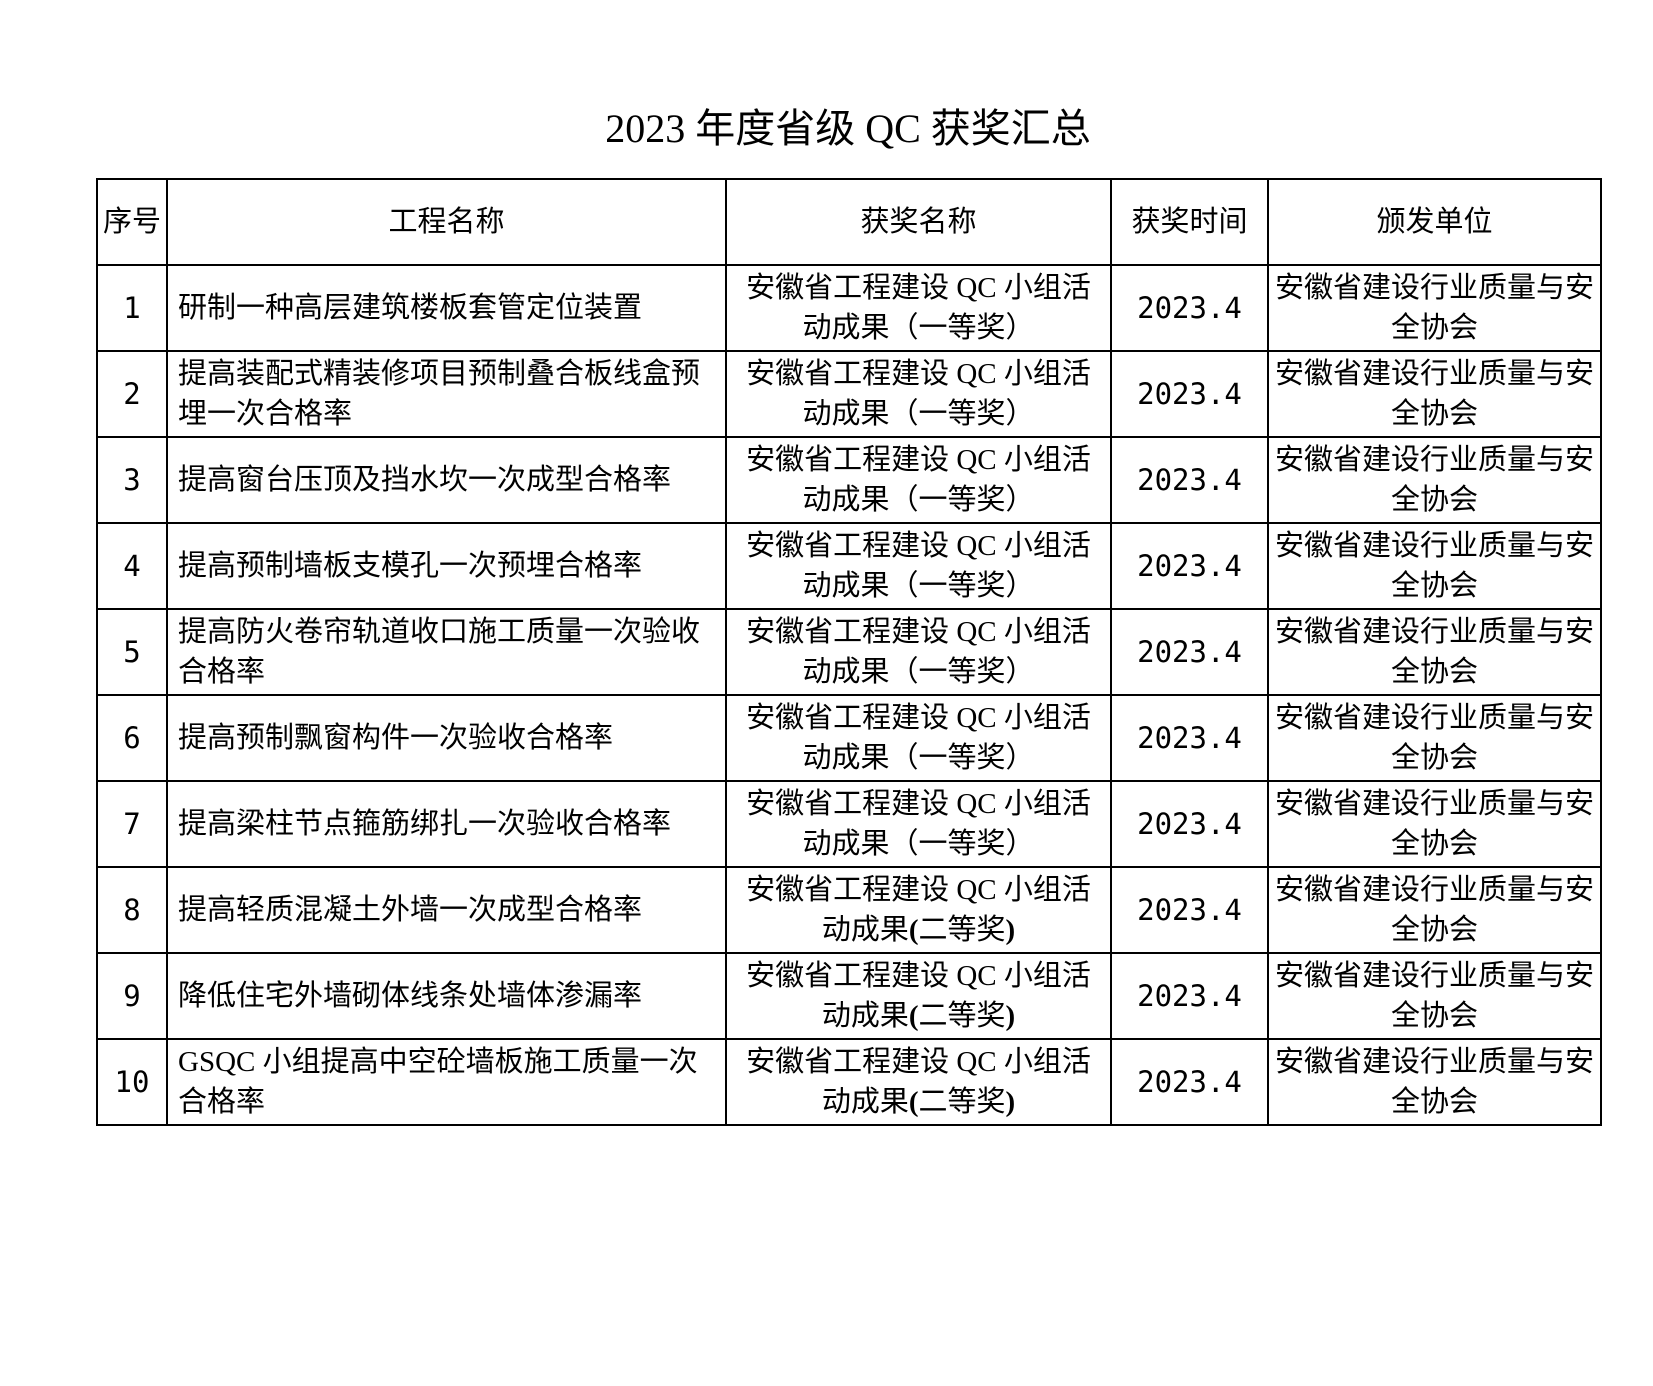 Image resolution: width=1653 pixels, height=1386 pixels. Describe the element at coordinates (132, 910) in the screenshot. I see `row-number: 8` at that location.